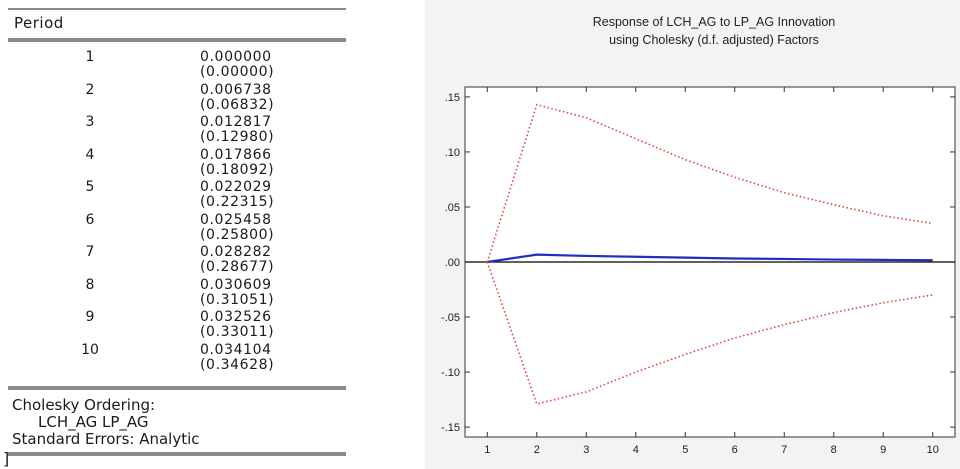 The width and height of the screenshot is (960, 469). What do you see at coordinates (237, 169) in the screenshot?
I see `standard-error-cell: (0.18092)` at bounding box center [237, 169].